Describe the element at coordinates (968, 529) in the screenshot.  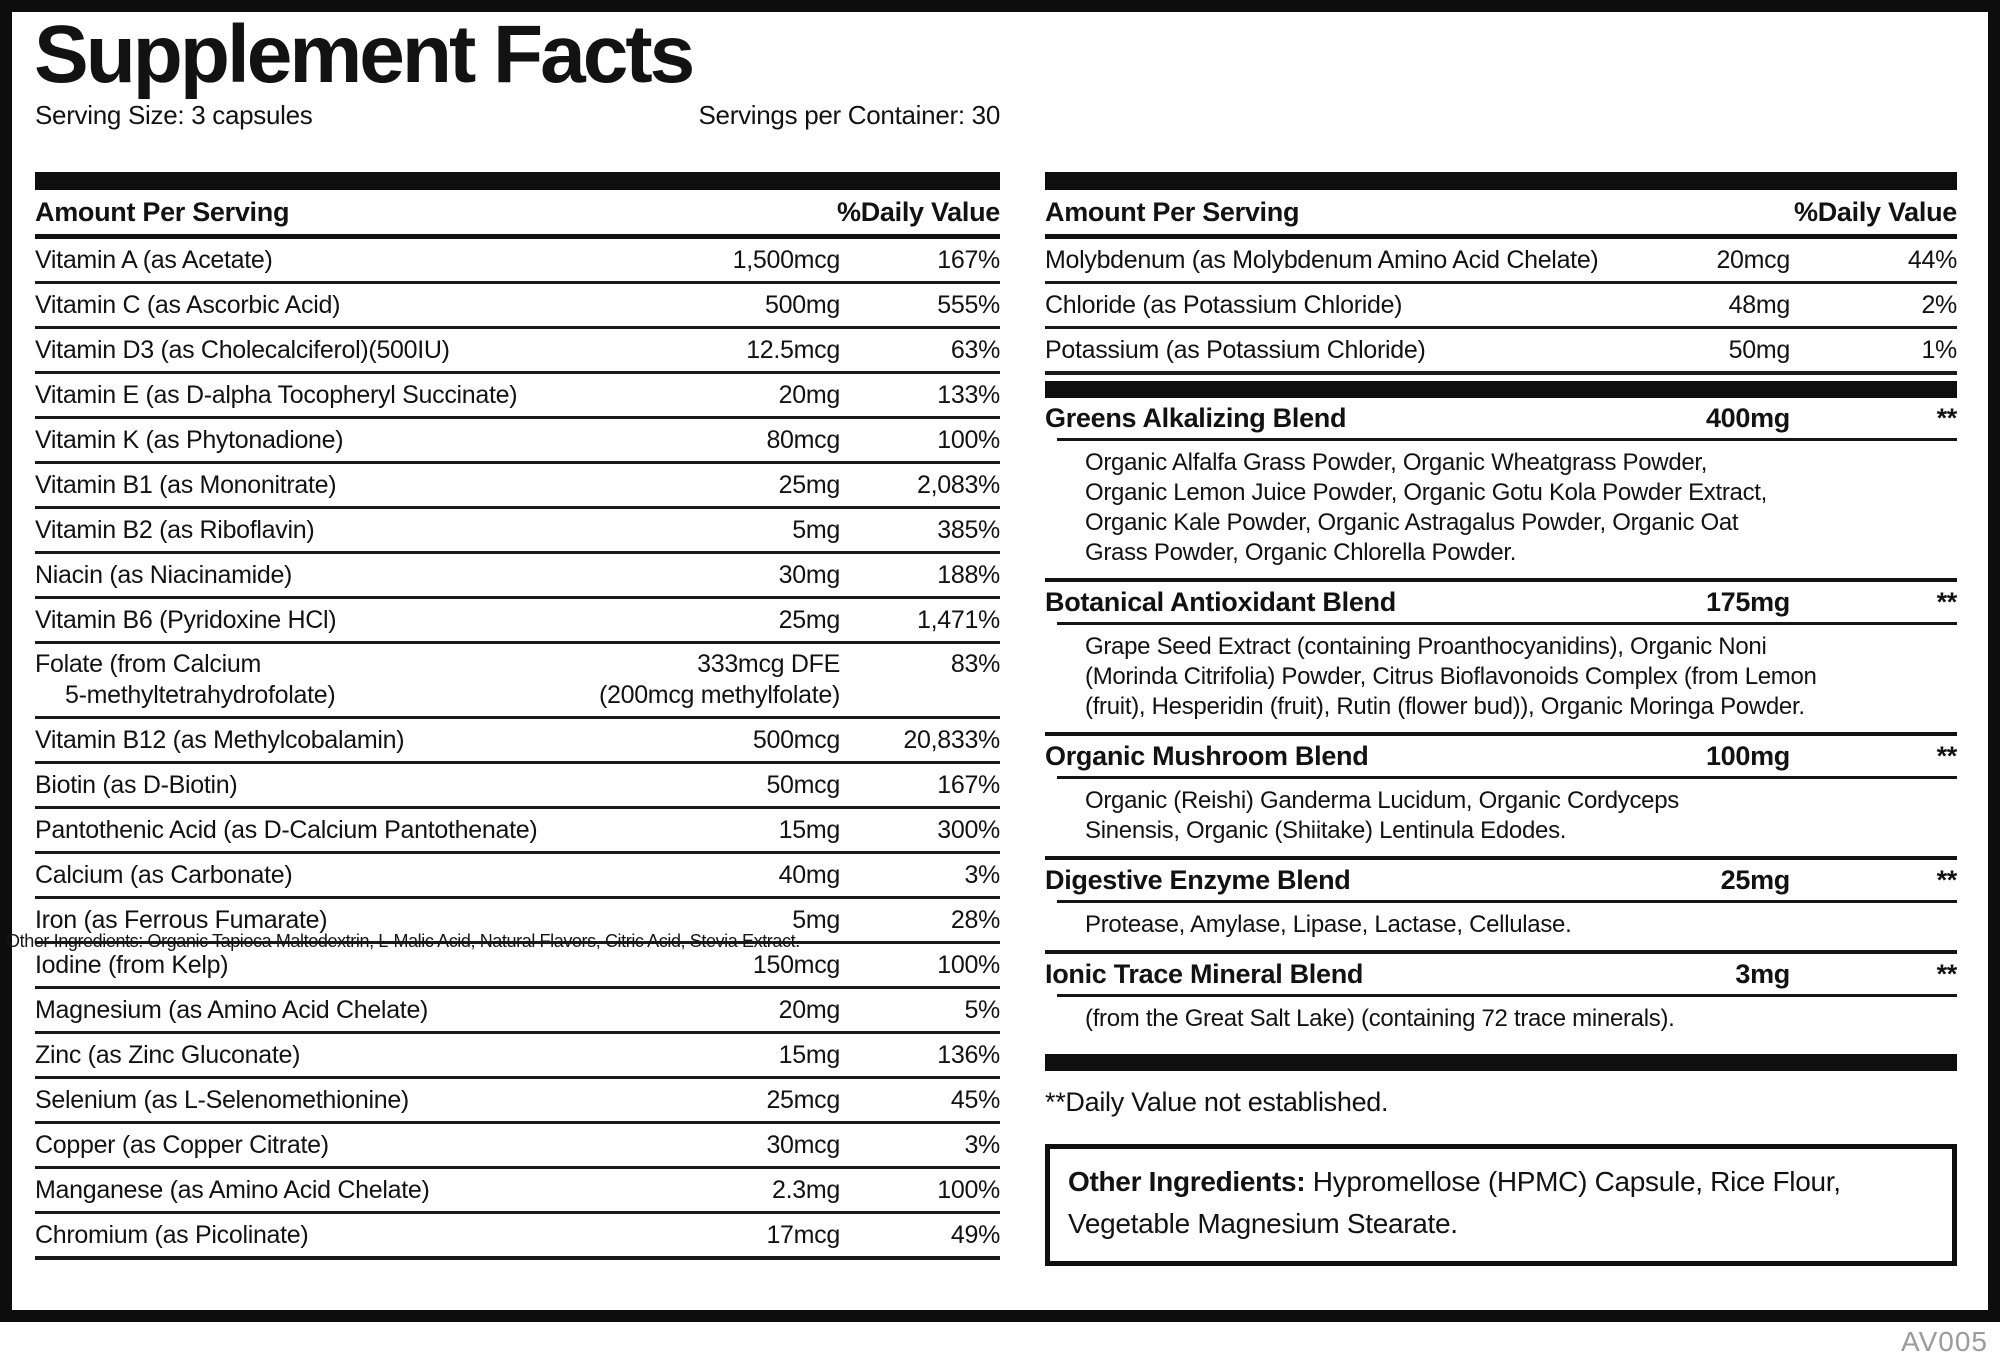
I see `nutrient-daily-value: 385%` at that location.